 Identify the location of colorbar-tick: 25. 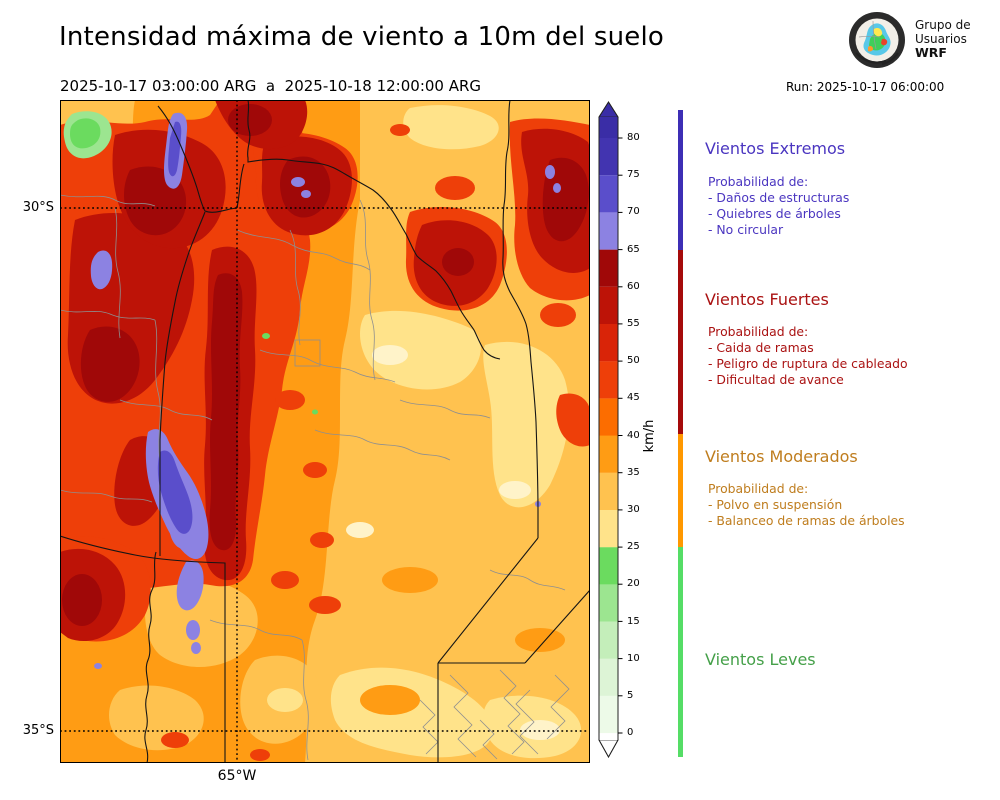
(633, 547).